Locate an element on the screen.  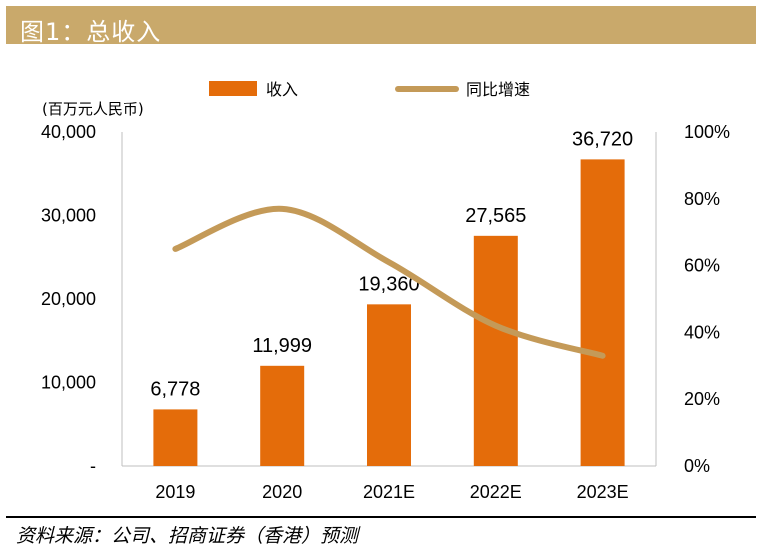
figure-title: 图1：总收入 is located at coordinates (91, 32).